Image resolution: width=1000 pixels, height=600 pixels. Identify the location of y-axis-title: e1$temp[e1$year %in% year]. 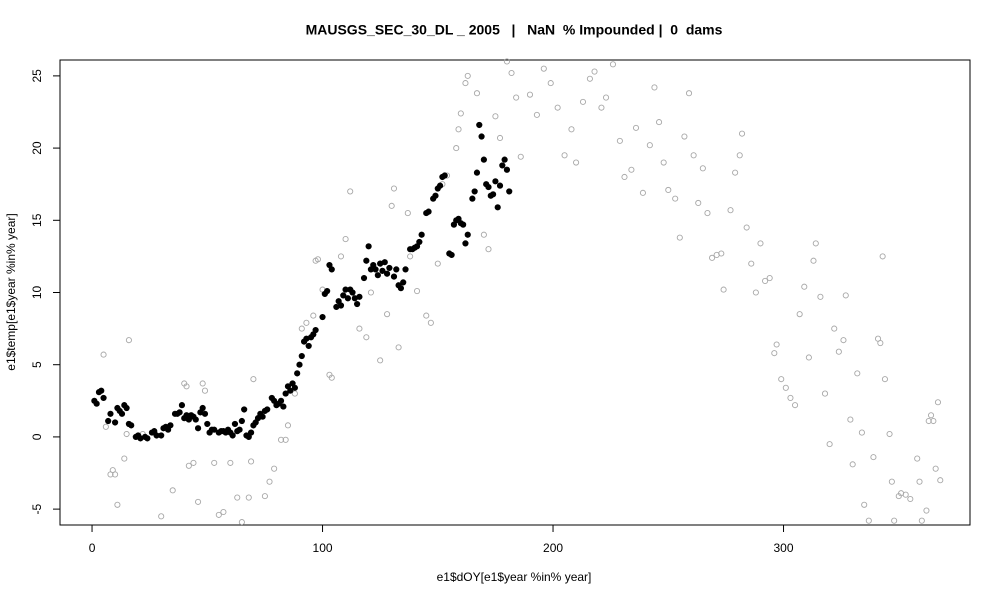
(11, 291).